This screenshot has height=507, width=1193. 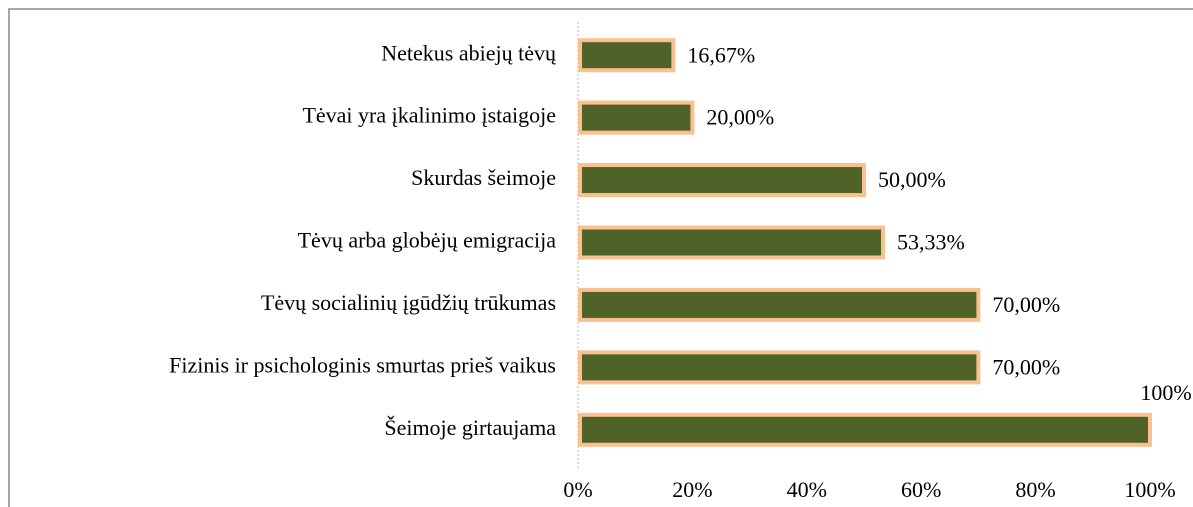 I want to click on x-tick-label: 100%, so click(x=1149, y=489).